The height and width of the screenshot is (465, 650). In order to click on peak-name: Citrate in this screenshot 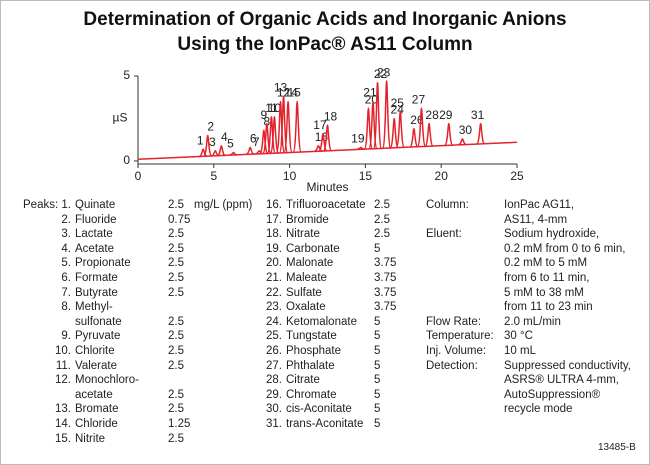, I will do `click(303, 380)`.